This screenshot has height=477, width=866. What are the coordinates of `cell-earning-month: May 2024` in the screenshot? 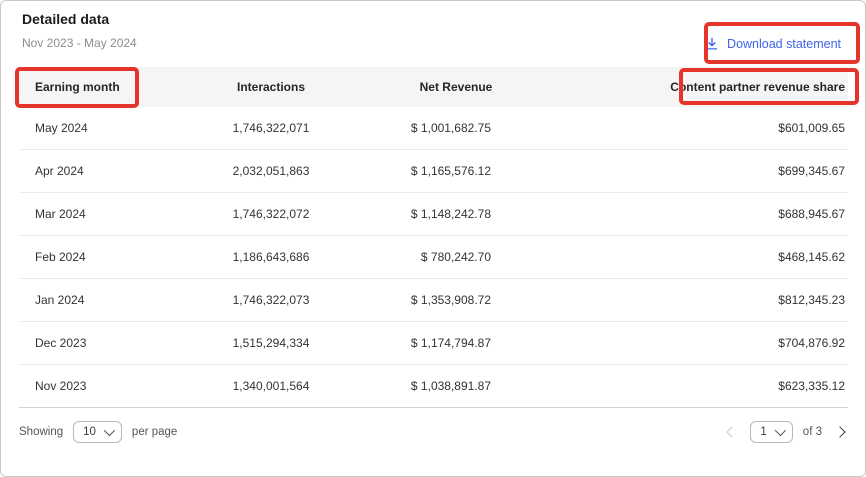 It's located at (61, 128).